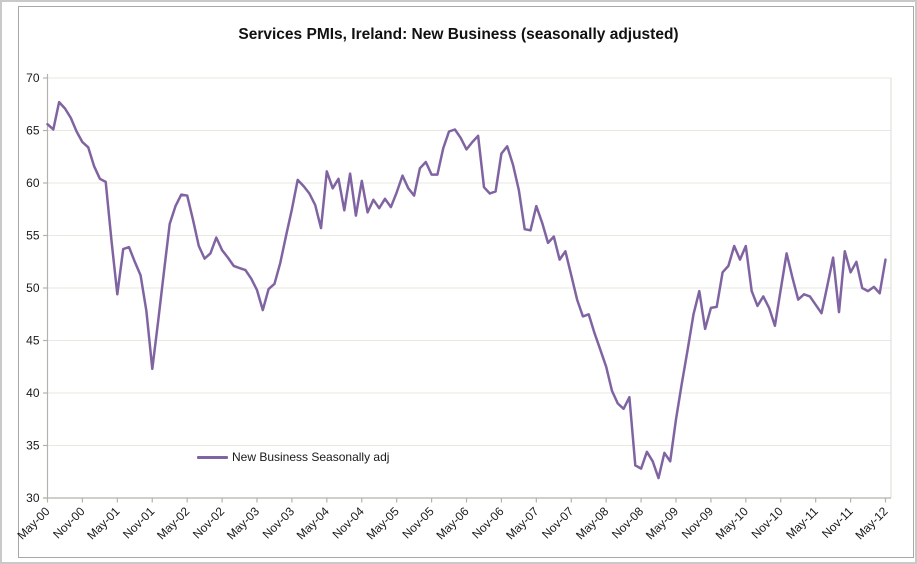  What do you see at coordinates (33, 183) in the screenshot?
I see `y-tick-label-60: 60` at bounding box center [33, 183].